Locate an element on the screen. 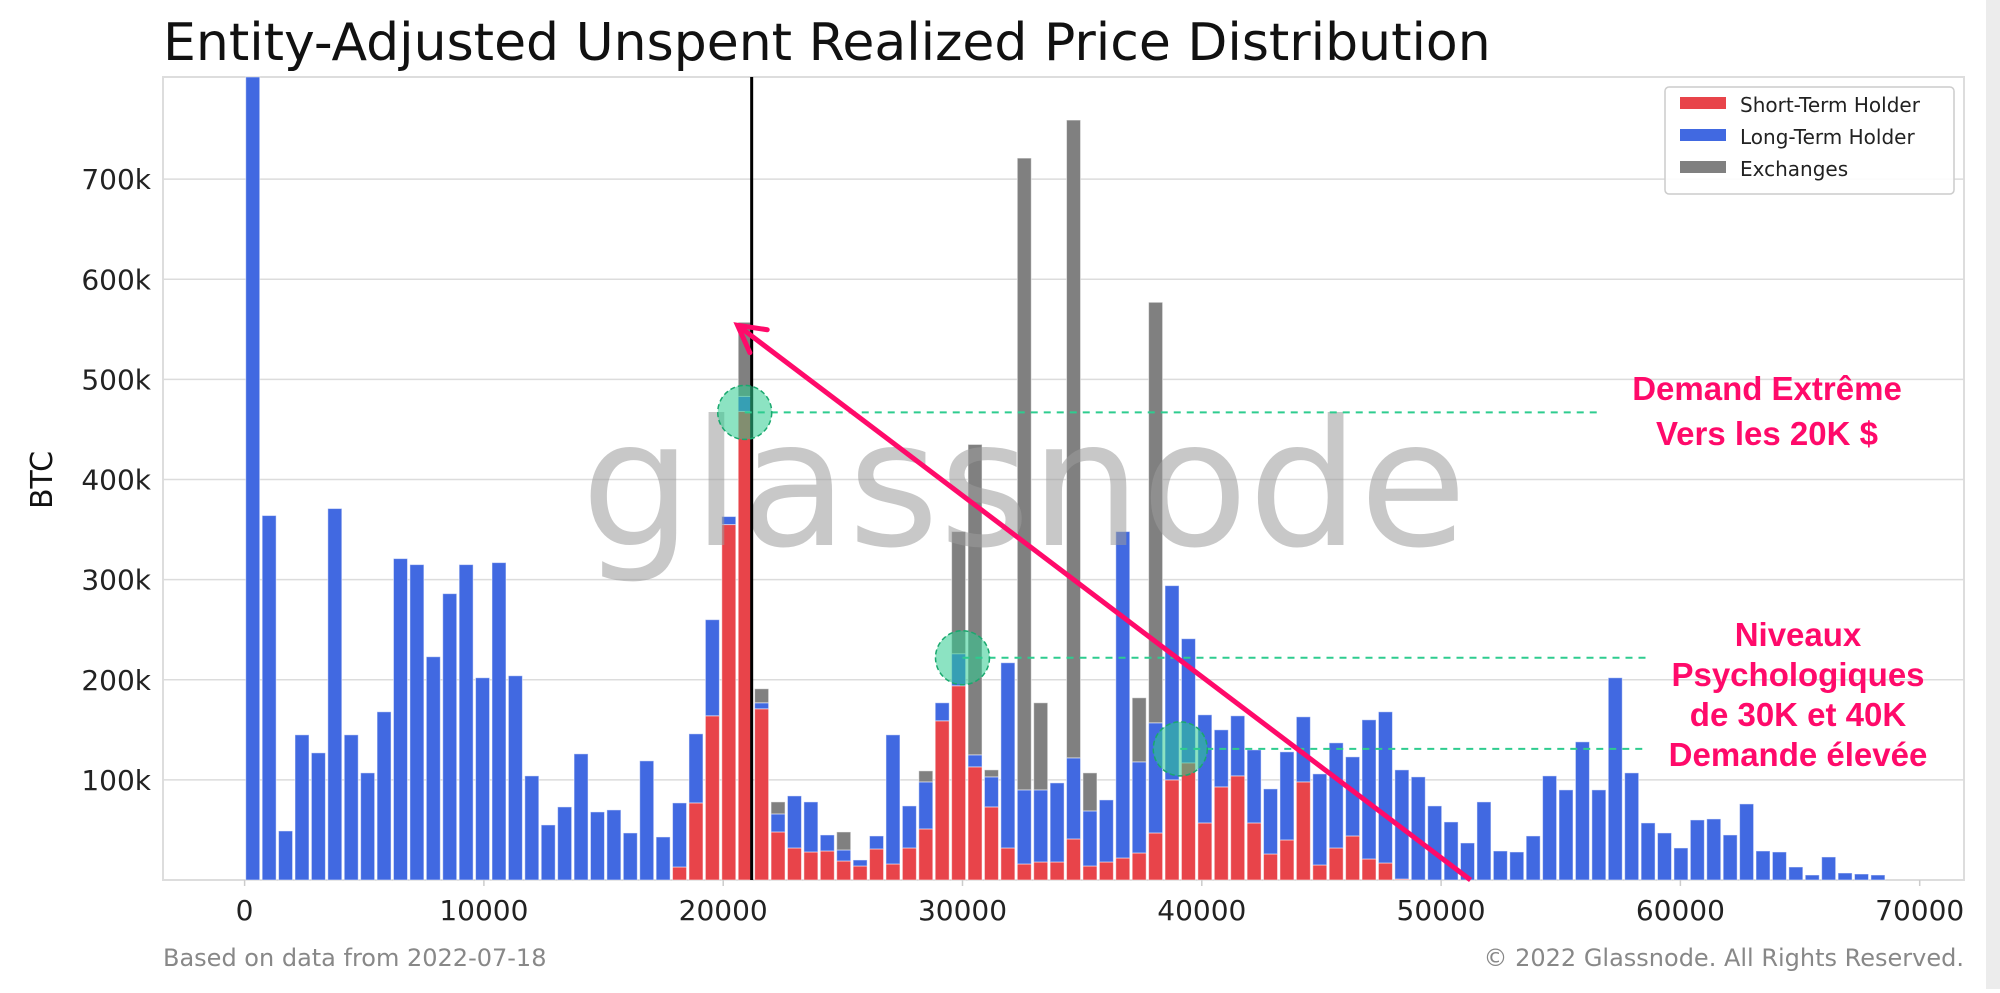 This screenshot has height=993, width=2000. y-tick-label: 700k is located at coordinates (116, 179).